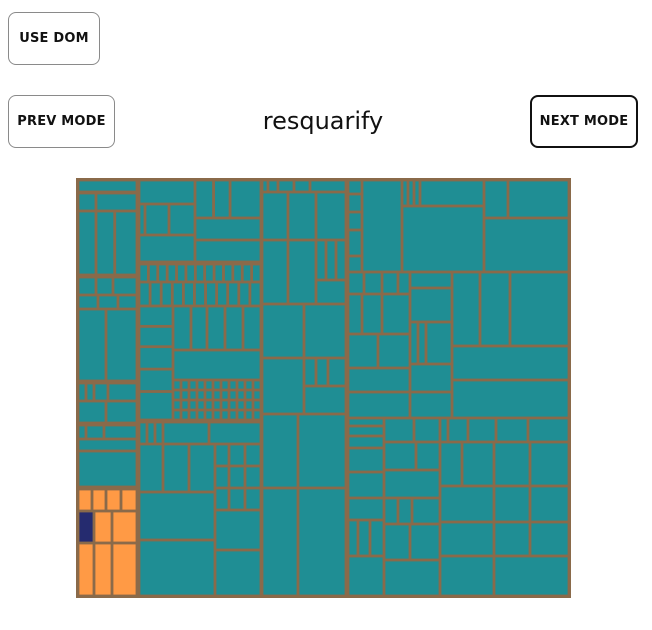 This screenshot has width=652, height=630. Describe the element at coordinates (54, 38) in the screenshot. I see `use-dom-button: USE DOM` at that location.